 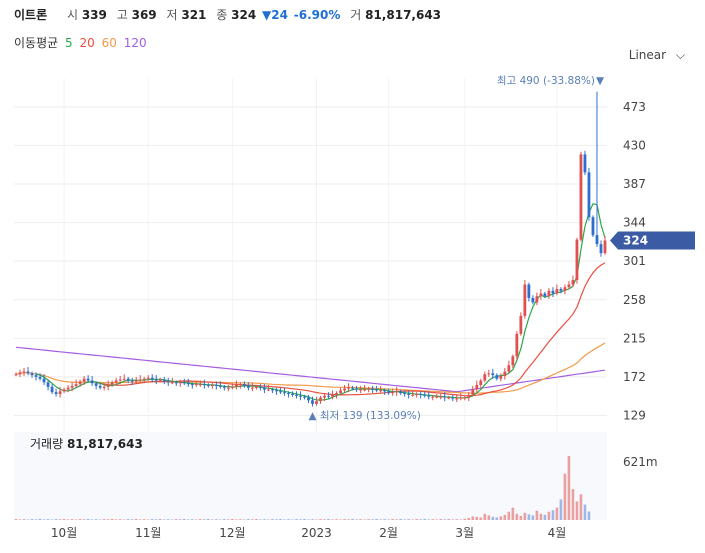 I want to click on x-tick-label: 4월, so click(x=557, y=533).